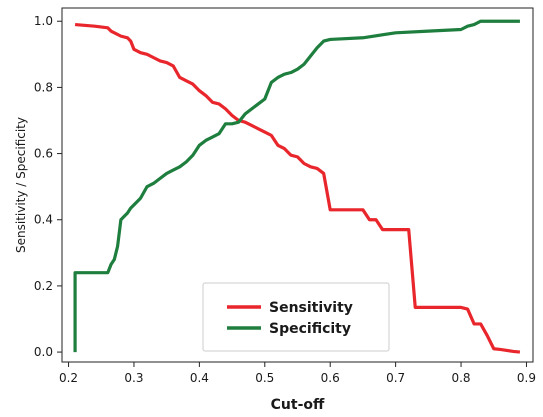  I want to click on legend-box, so click(296, 317).